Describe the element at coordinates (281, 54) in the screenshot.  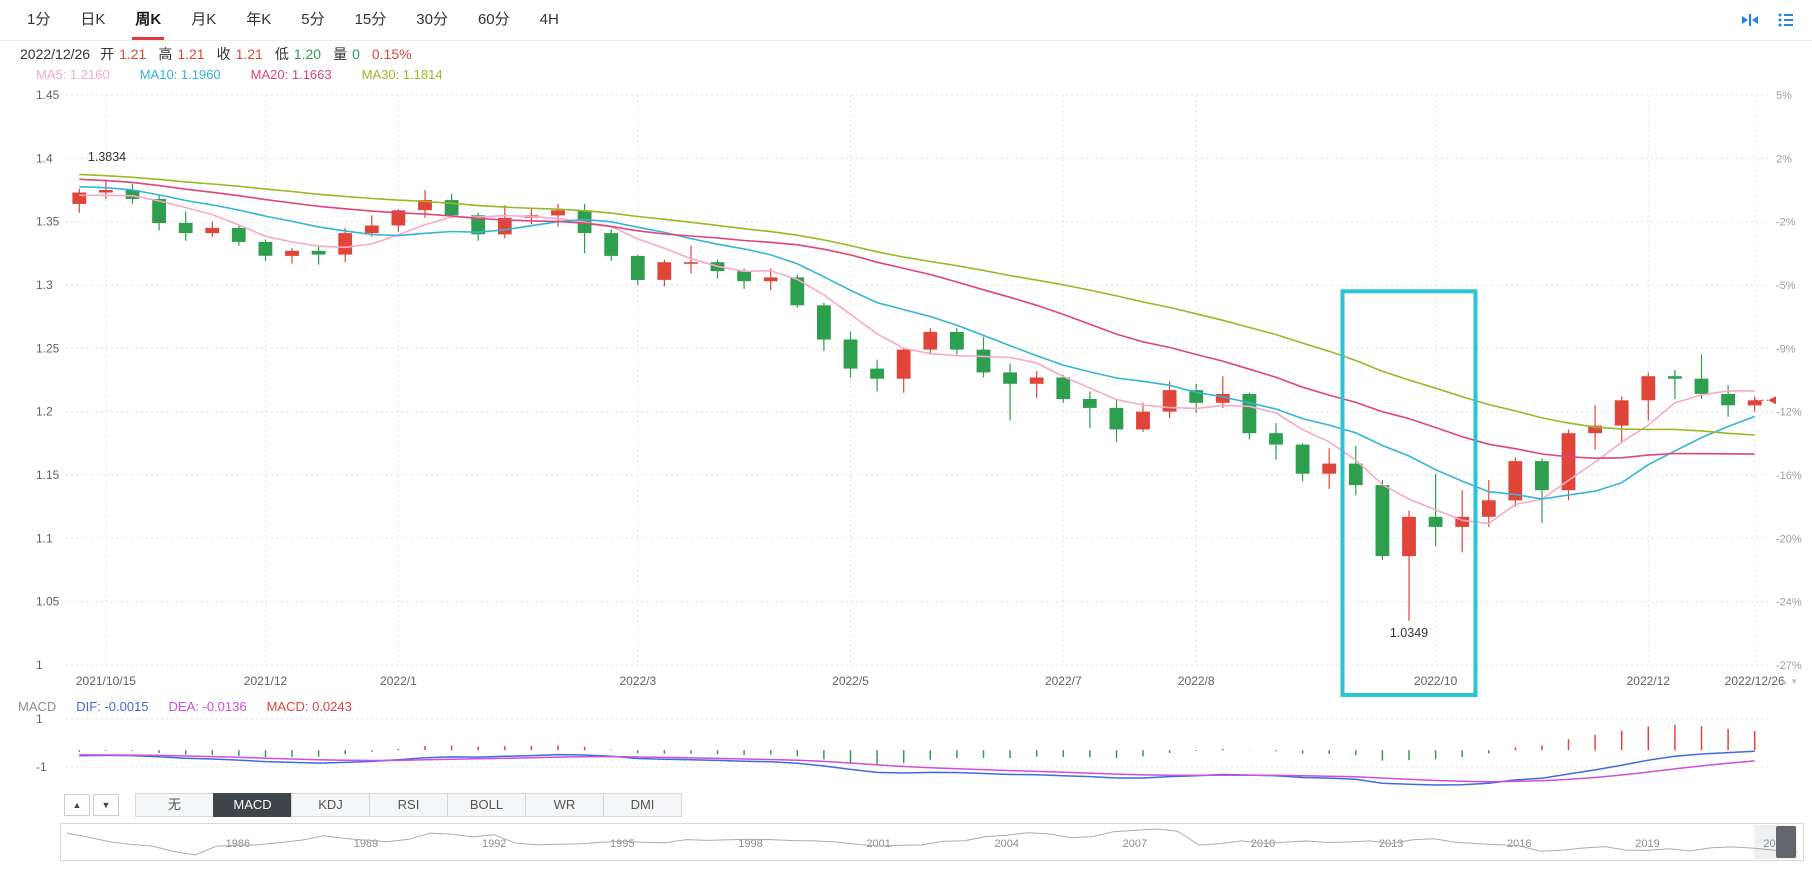
I see `low-label: 低` at that location.